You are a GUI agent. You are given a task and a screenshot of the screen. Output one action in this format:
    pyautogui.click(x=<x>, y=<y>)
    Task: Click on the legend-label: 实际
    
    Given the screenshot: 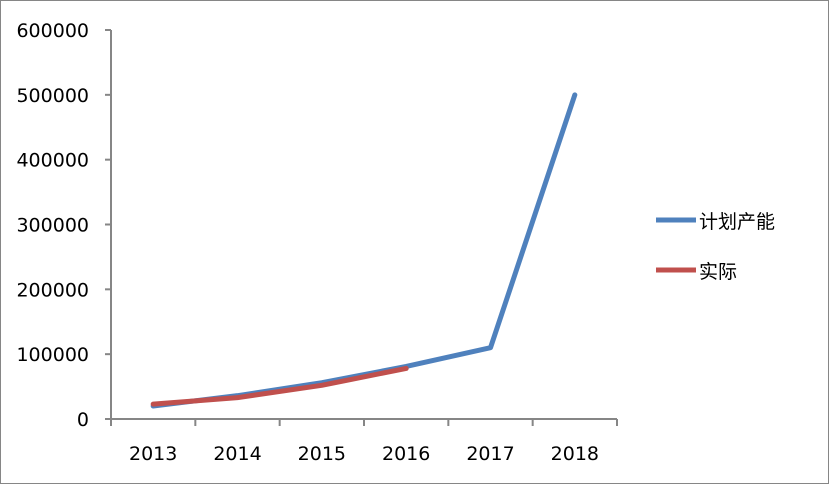 What is the action you would take?
    pyautogui.click(x=718, y=272)
    